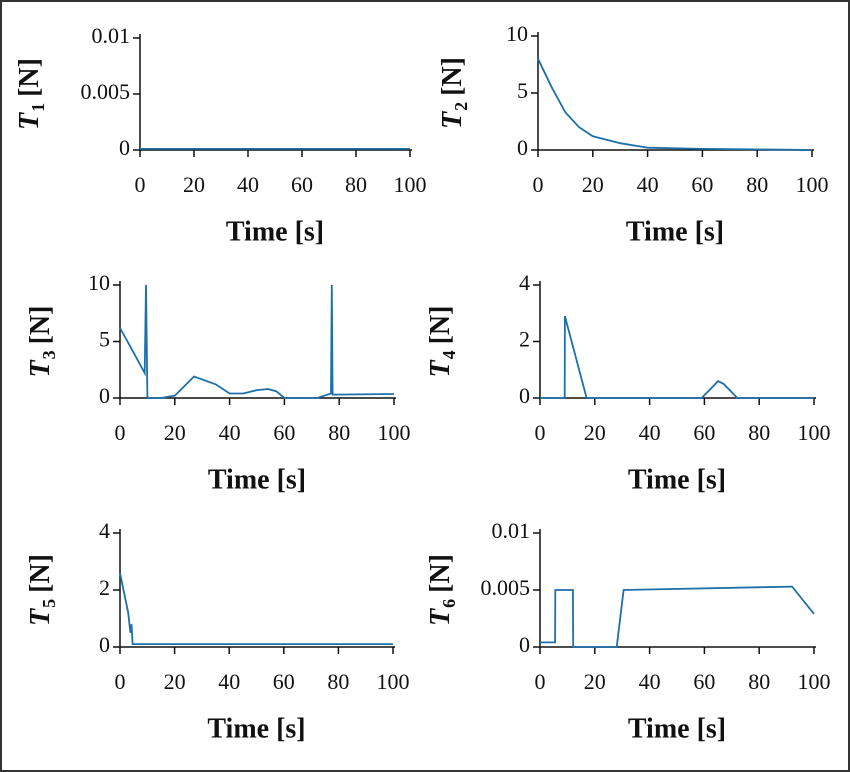 This screenshot has height=772, width=850. I want to click on y-axis-label: T2 [N], so click(454, 93).